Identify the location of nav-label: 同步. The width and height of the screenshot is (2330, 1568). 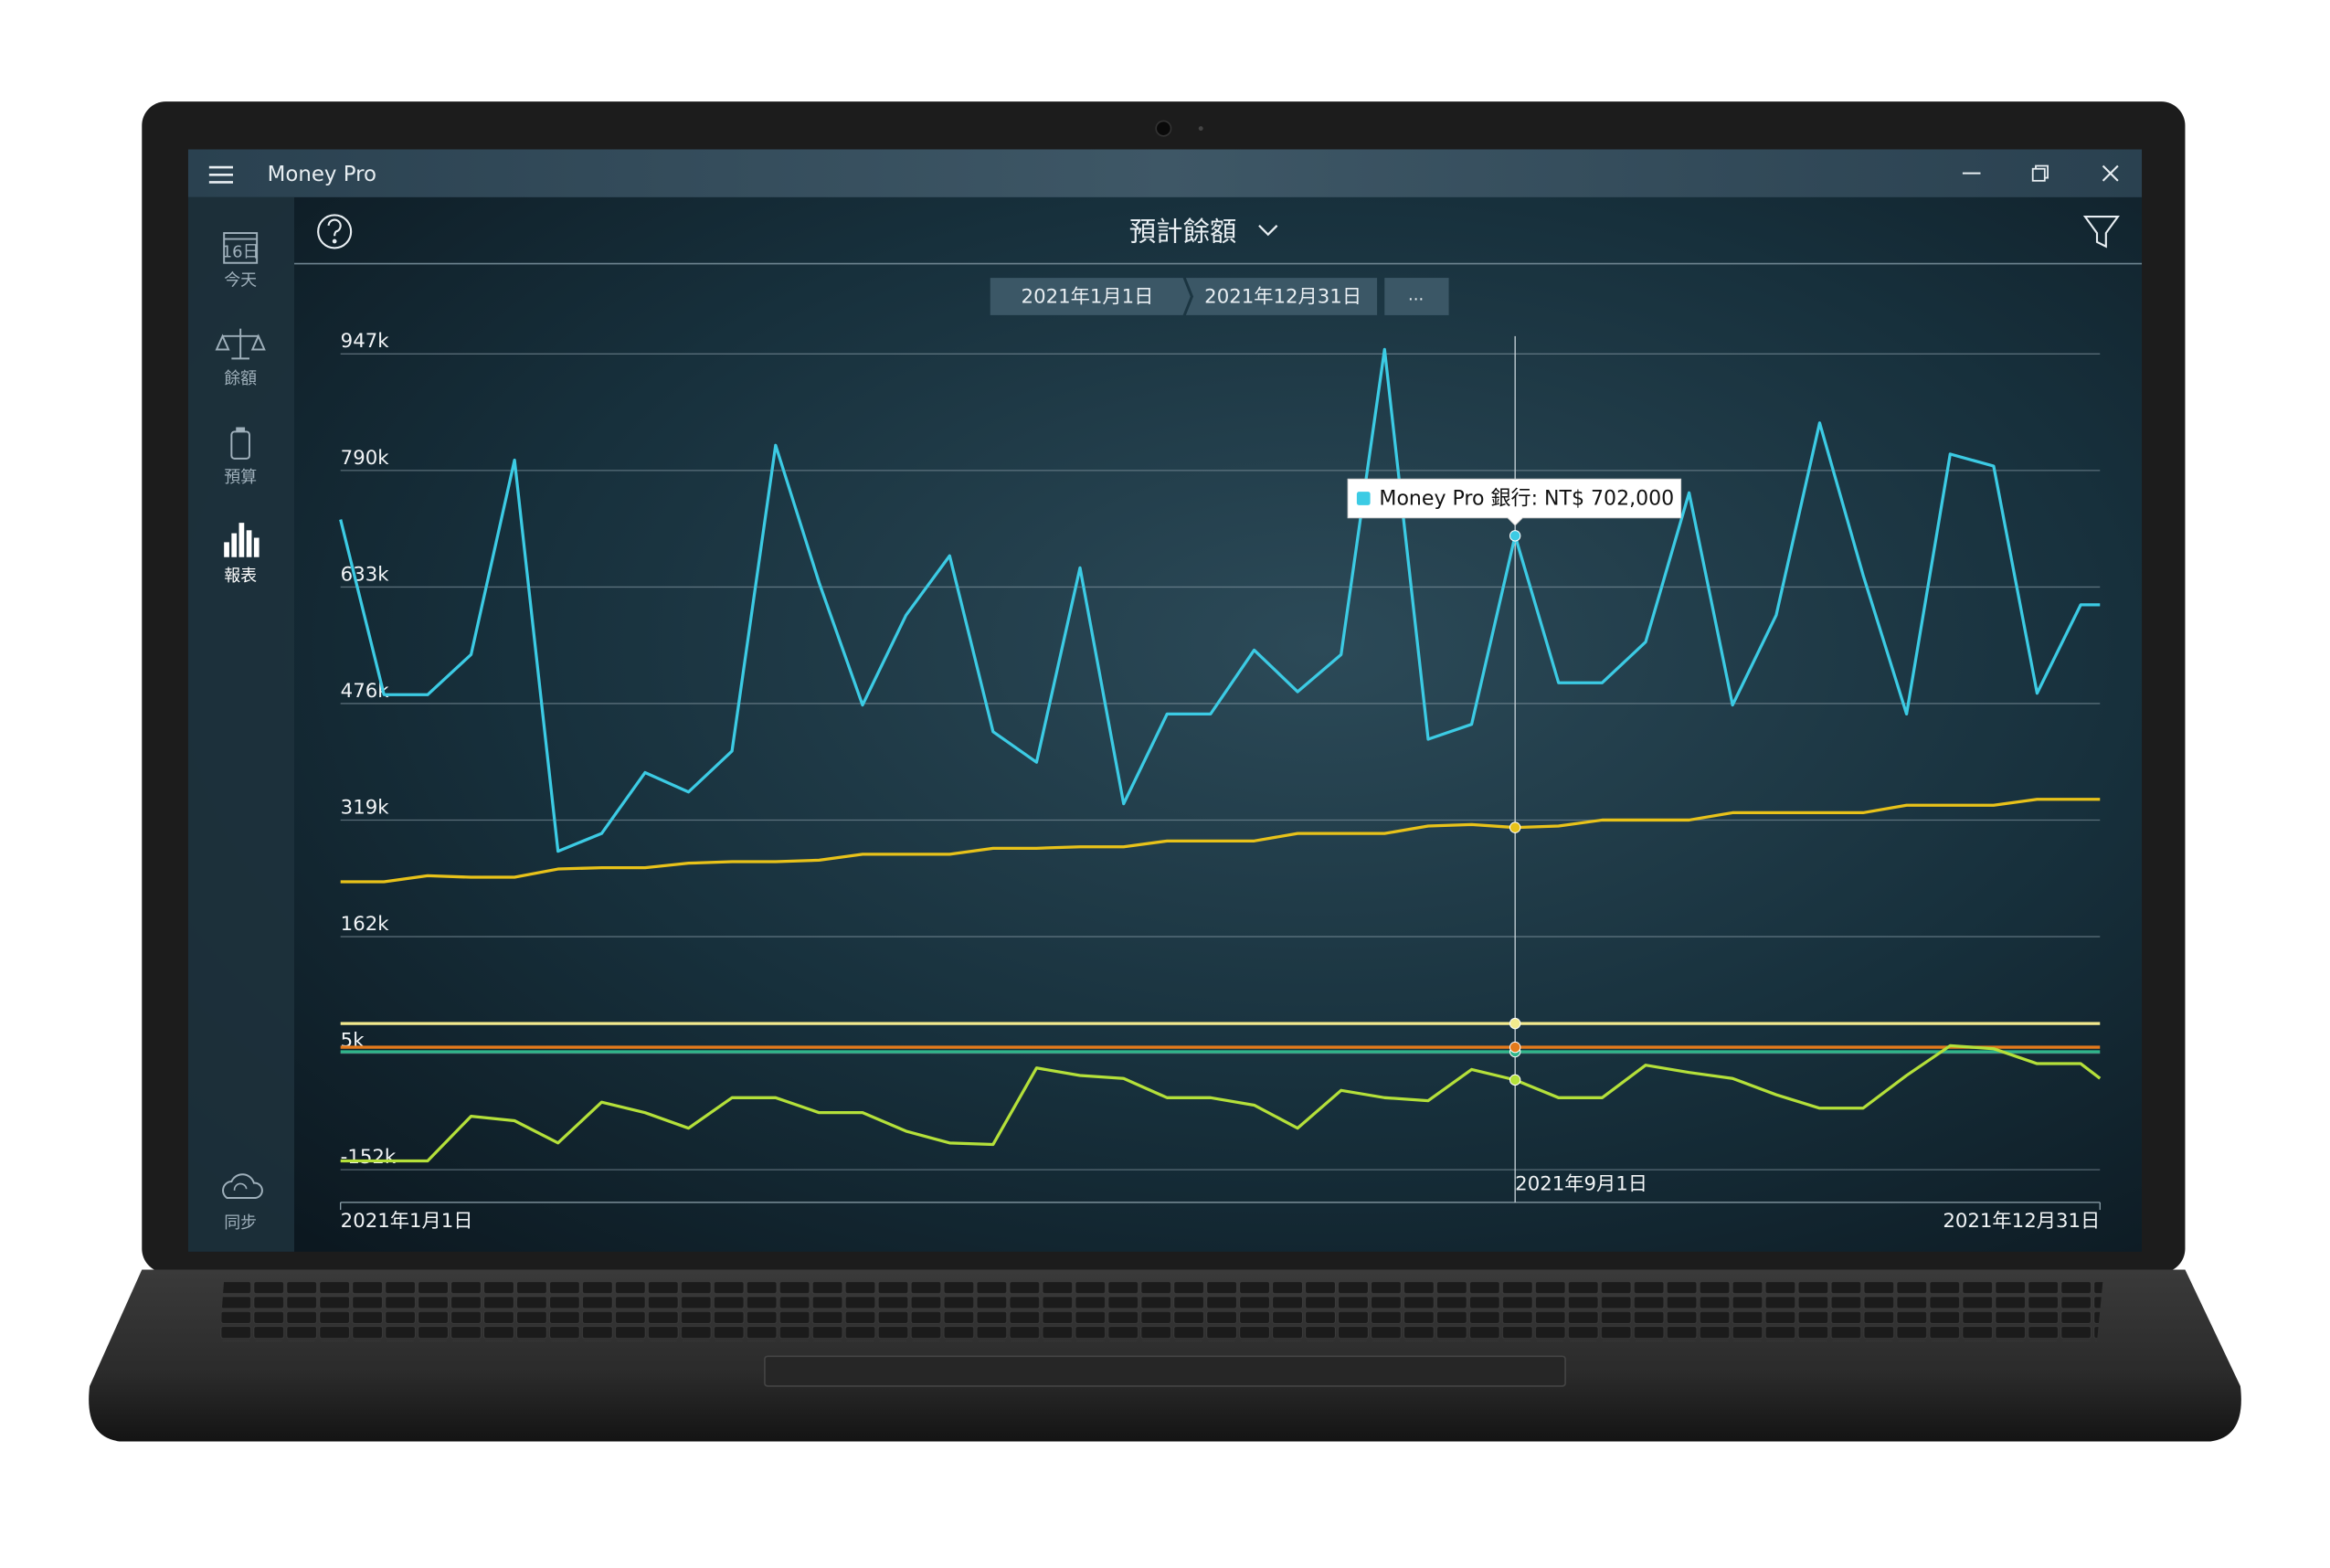
(240, 1223).